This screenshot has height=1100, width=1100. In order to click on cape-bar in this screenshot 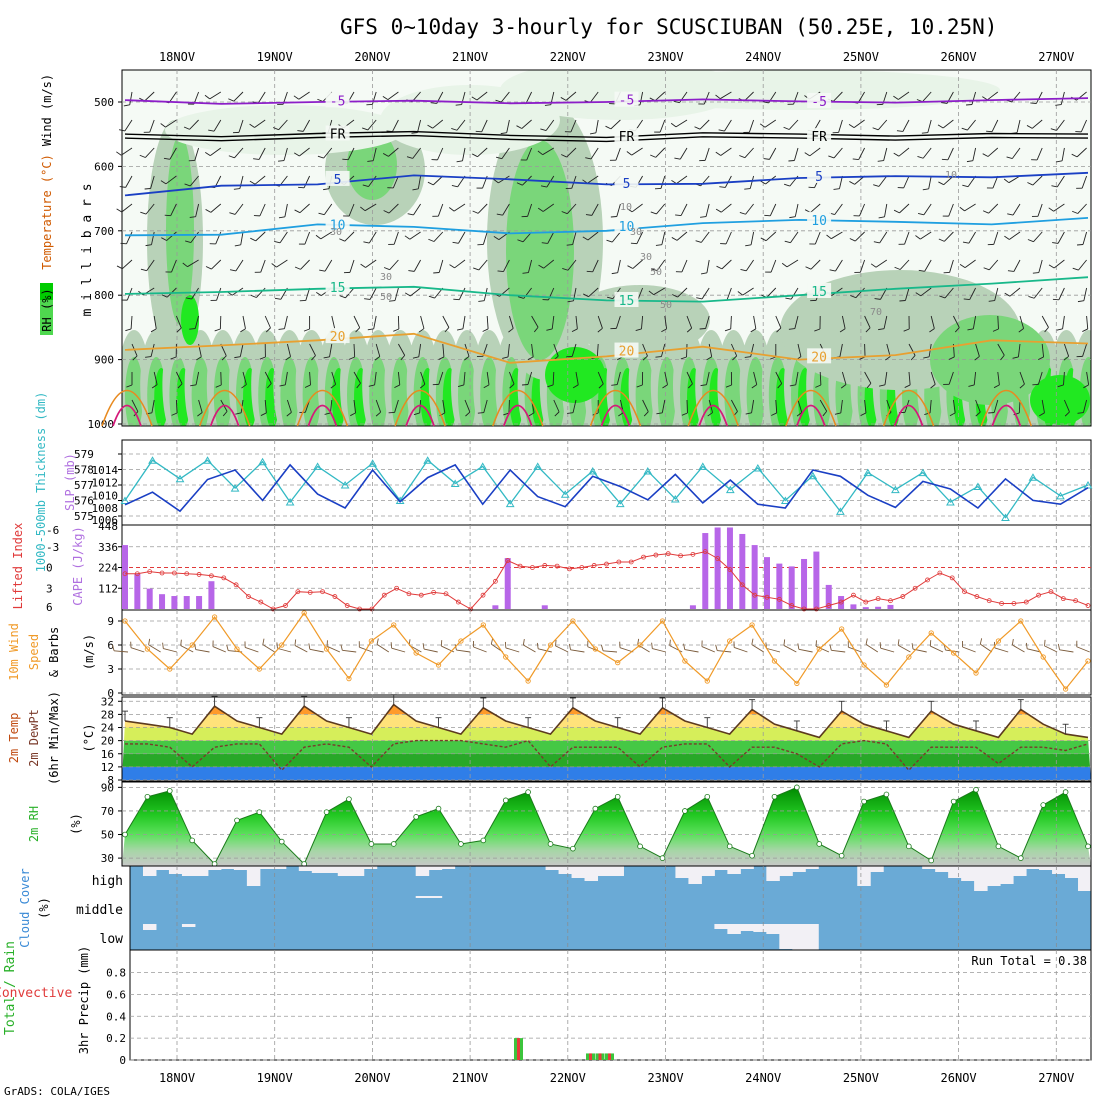, I will do `click(507, 583)`.